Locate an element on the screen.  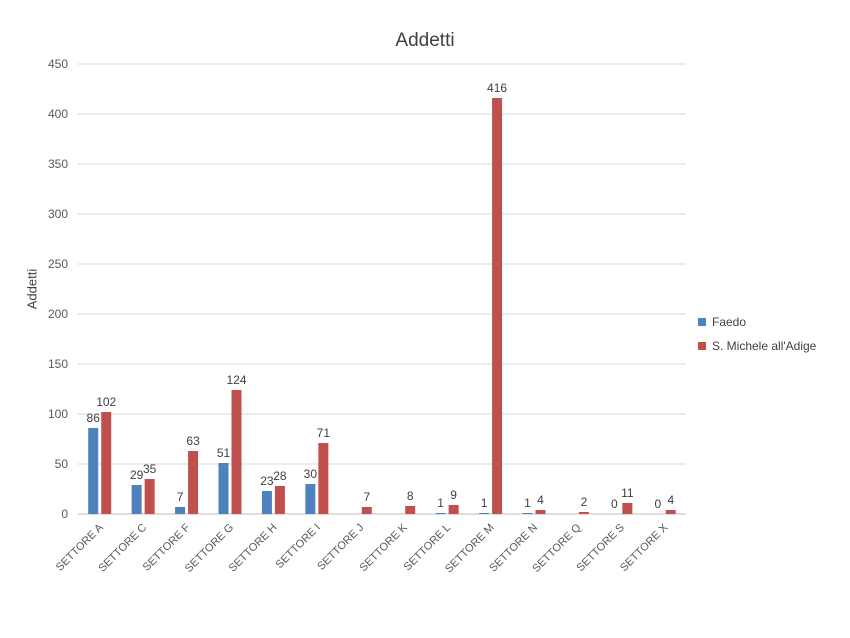
data-label-san-michele-settore-m: 416 is located at coordinates (497, 88).